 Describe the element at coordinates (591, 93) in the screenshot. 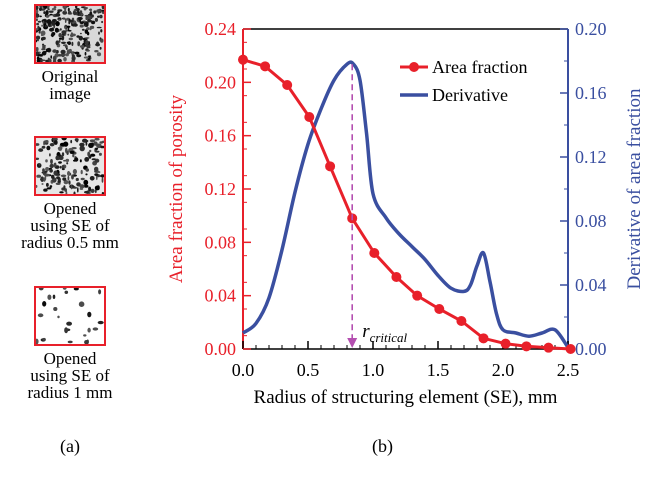

I see `right-y-tick-label: 0.16` at that location.